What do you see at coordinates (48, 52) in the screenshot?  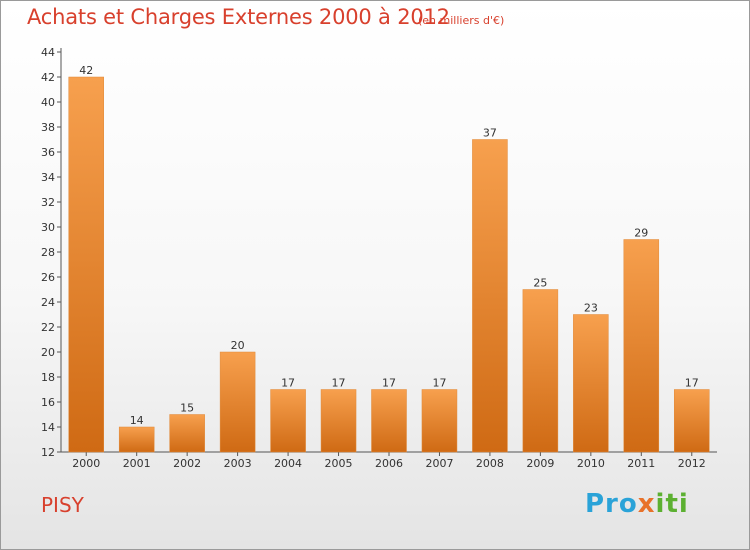 I see `y-tick-label: 44` at bounding box center [48, 52].